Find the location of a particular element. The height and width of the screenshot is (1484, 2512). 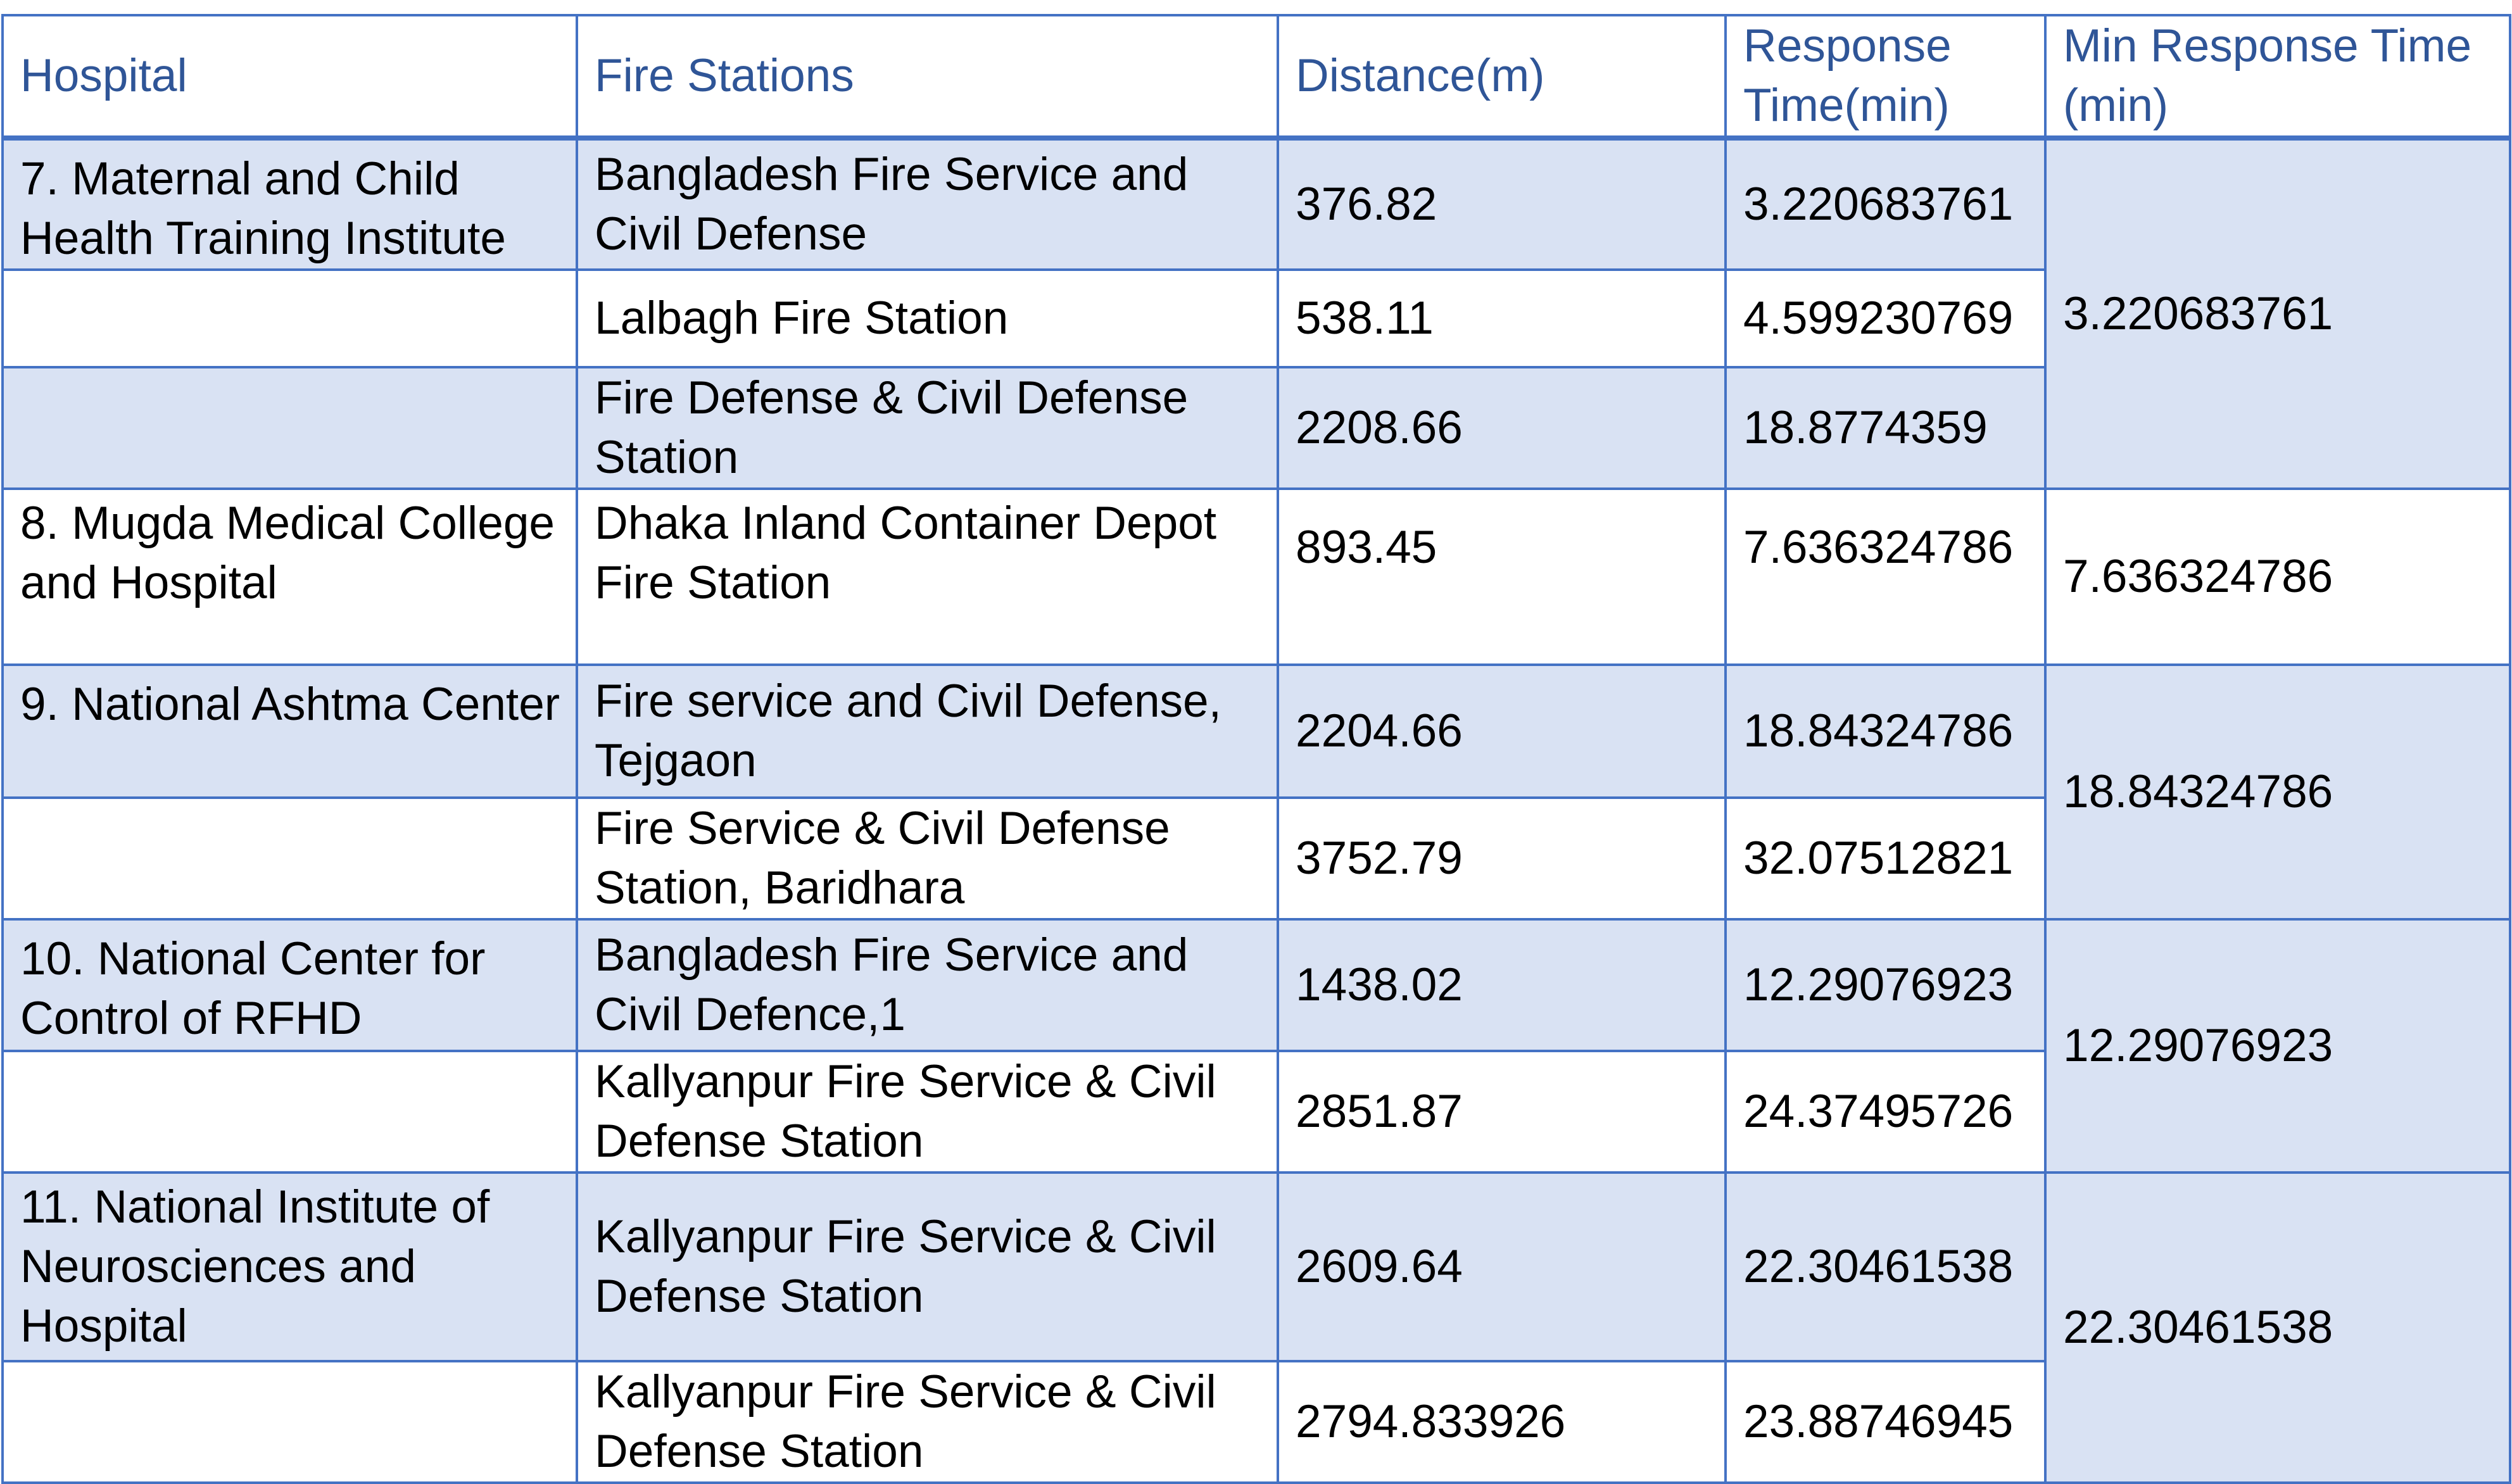

min-response-cell: 18.84324786 is located at coordinates (2277, 792).